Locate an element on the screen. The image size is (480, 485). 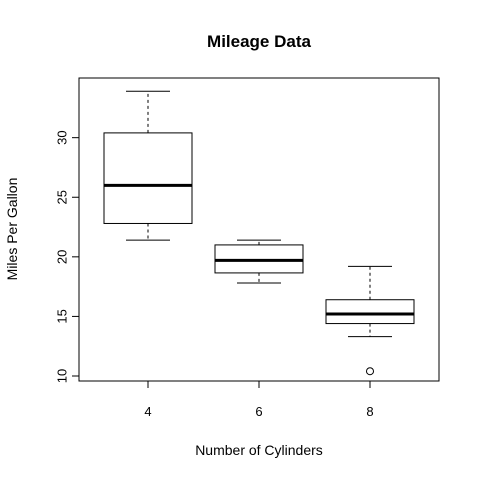
y-tick-label: 15 is located at coordinates (61, 316).